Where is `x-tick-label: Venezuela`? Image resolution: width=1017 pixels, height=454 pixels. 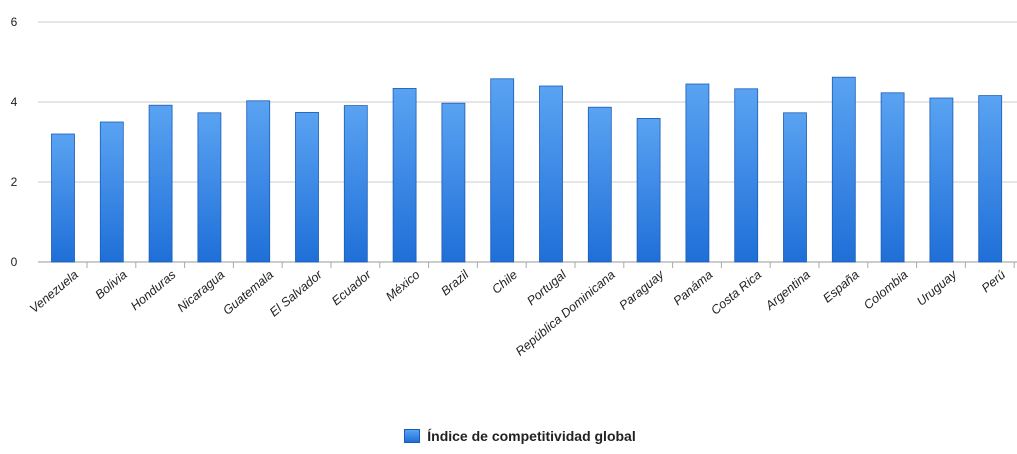
x-tick-label: Venezuela is located at coordinates (54, 292).